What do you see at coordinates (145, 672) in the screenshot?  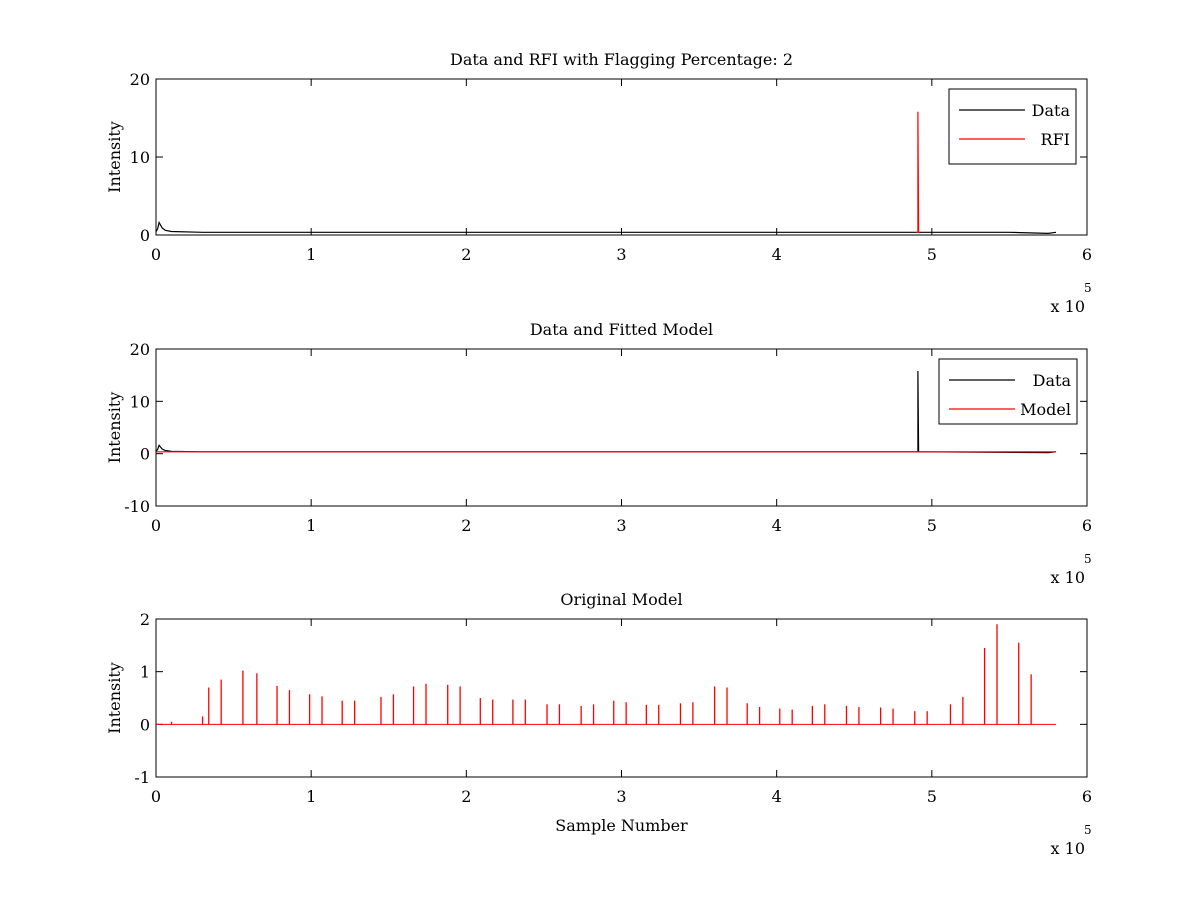 I see `y-tick-label: 1` at bounding box center [145, 672].